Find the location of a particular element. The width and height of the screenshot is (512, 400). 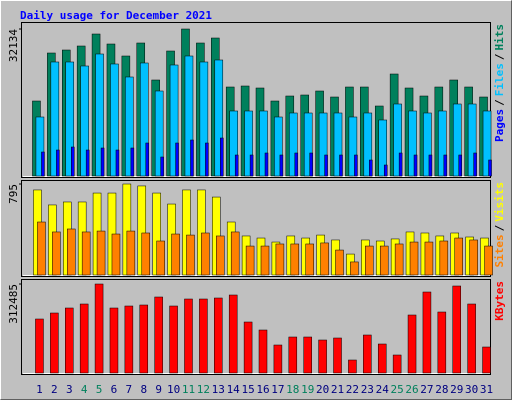

x-tick-label: 8 is located at coordinates (143, 389).